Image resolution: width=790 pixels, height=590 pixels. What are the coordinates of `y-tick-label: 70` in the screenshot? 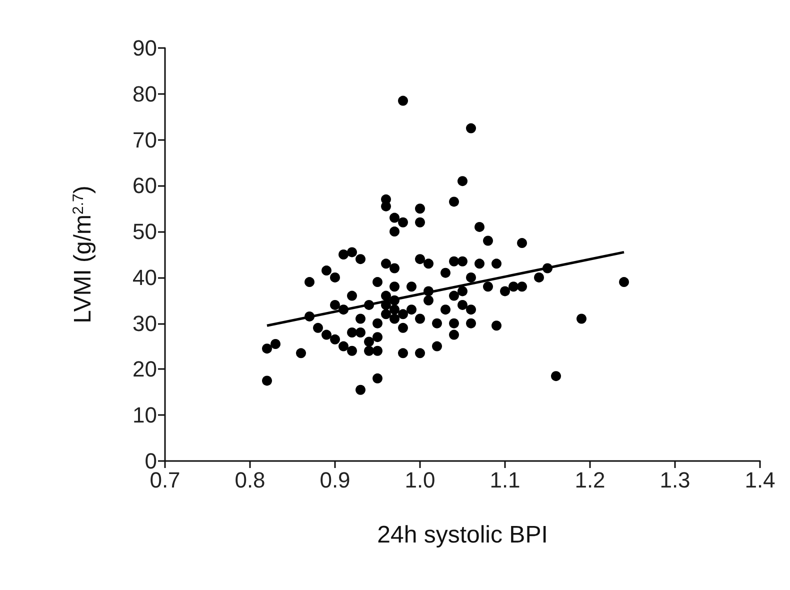 It's located at (144, 139).